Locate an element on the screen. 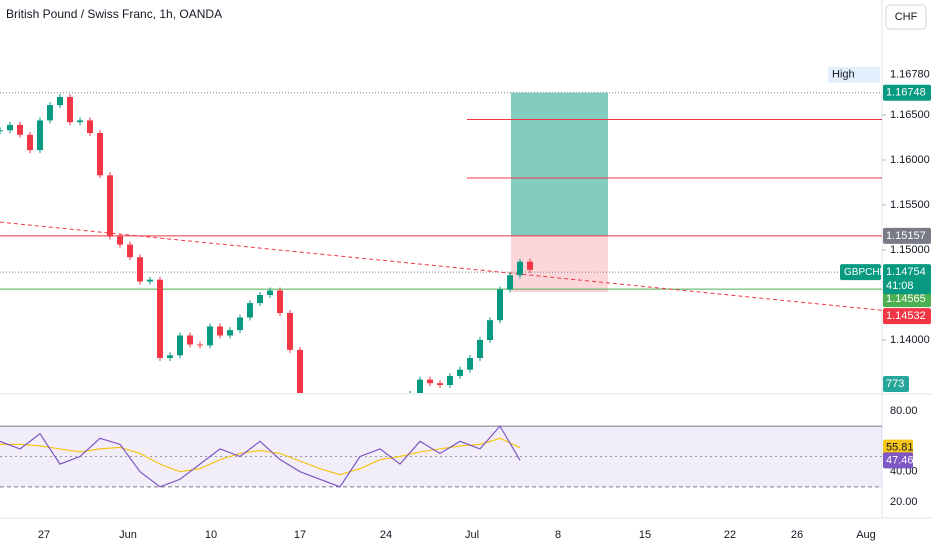 Image resolution: width=932 pixels, height=550 pixels. x-tick-label: Jun is located at coordinates (128, 535).